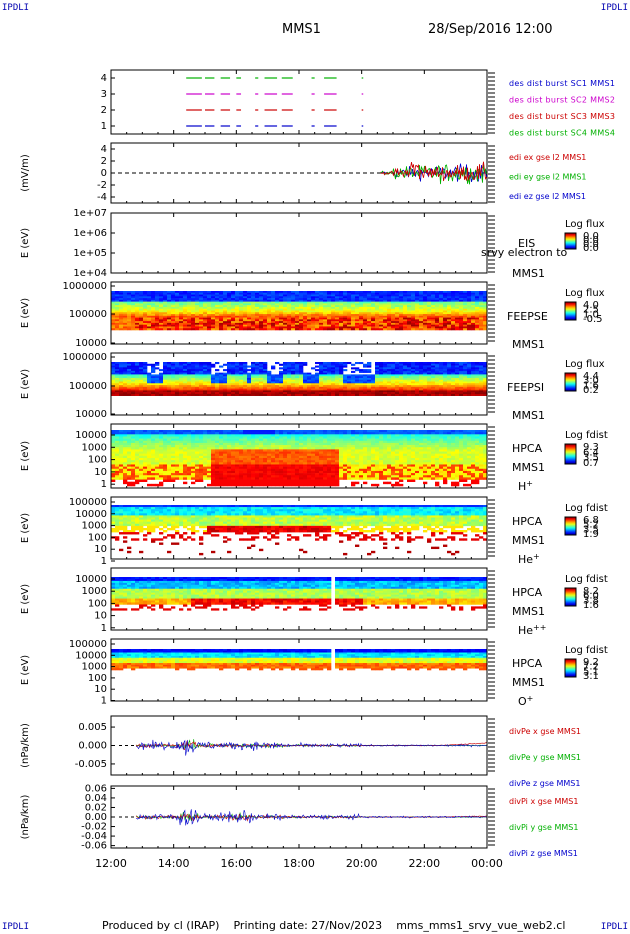  I want to click on legend-divpe-0: divPe x gse MMS1, so click(545, 731).